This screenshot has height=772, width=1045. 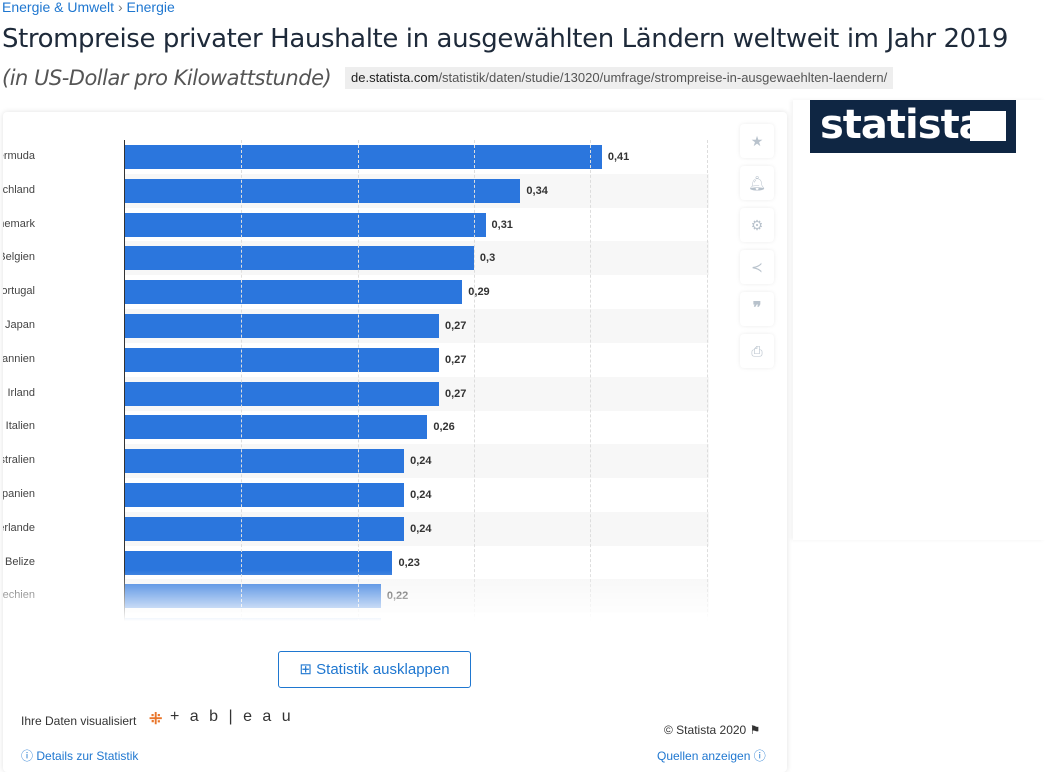 What do you see at coordinates (156, 719) in the screenshot?
I see `tableau-logo-icon: ⁜` at bounding box center [156, 719].